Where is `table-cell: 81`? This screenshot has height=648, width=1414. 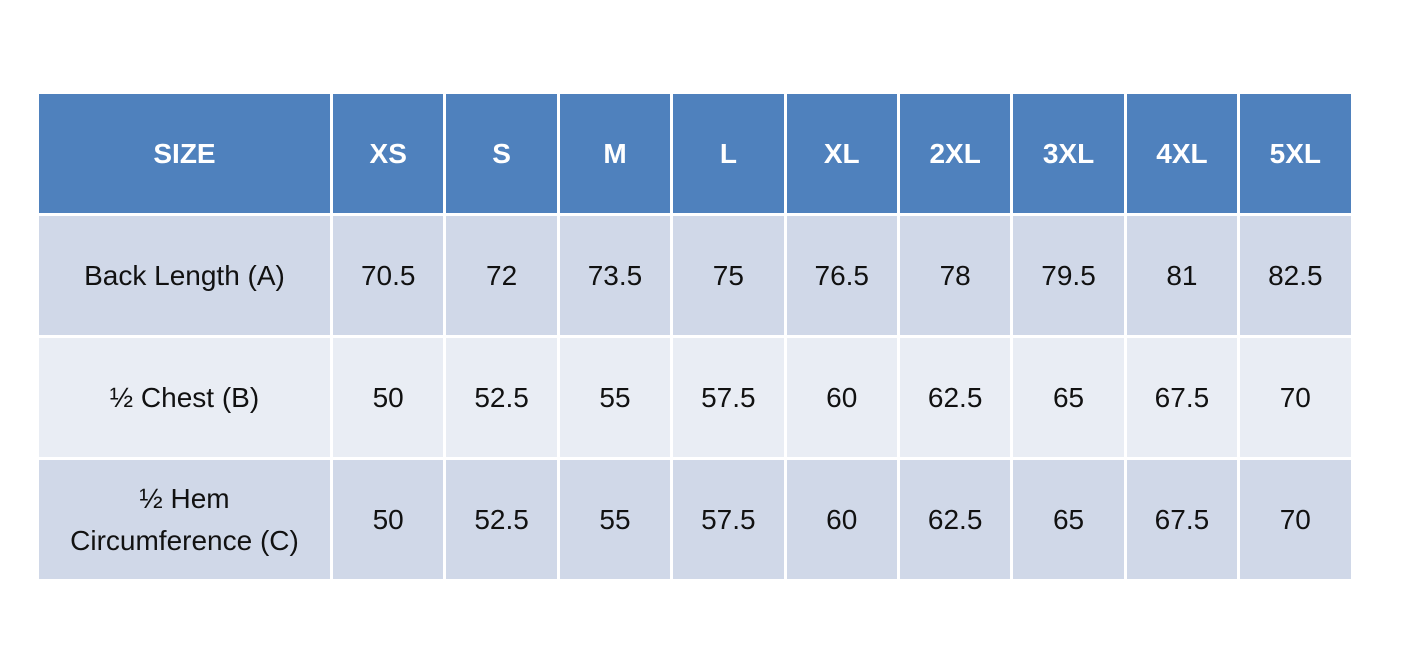
table-cell: 81 is located at coordinates (1182, 275).